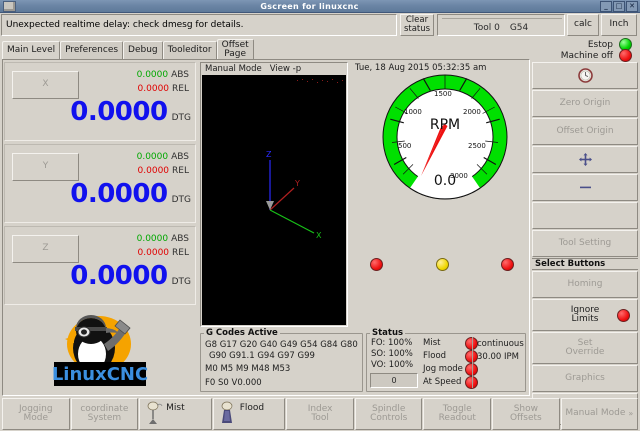 The image size is (640, 431). What do you see at coordinates (632, 6) in the screenshot?
I see `close-icon: ✕` at bounding box center [632, 6].